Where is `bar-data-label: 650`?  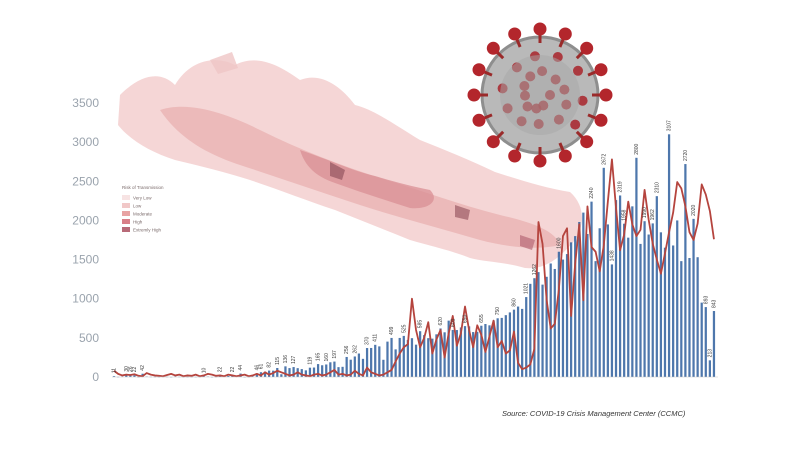 bar-data-label: 650 is located at coordinates (466, 319).